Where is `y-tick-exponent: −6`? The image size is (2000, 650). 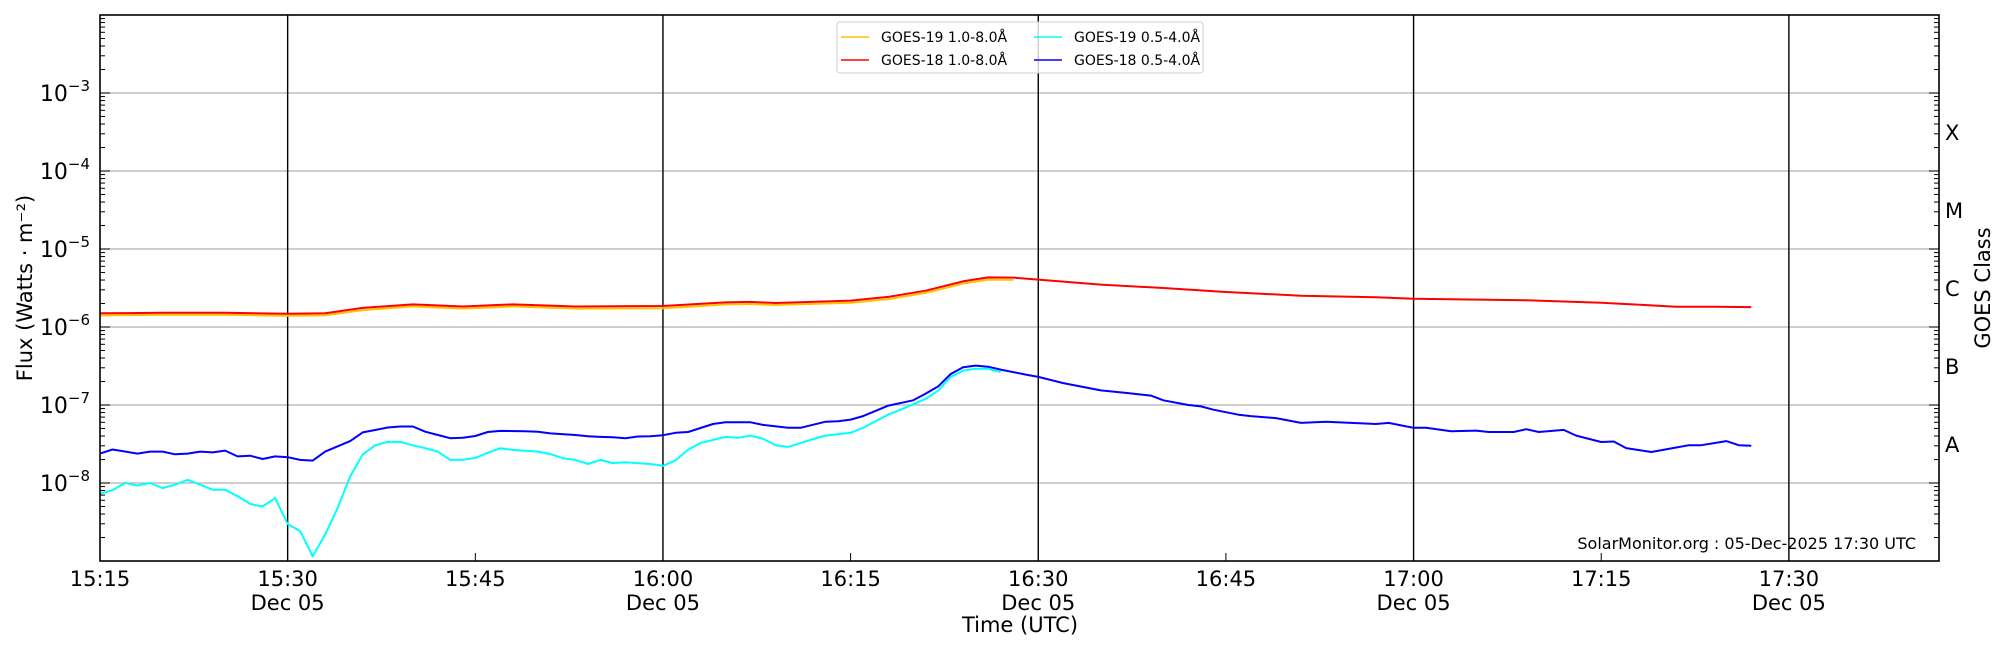
y-tick-exponent: −6 is located at coordinates (79, 320).